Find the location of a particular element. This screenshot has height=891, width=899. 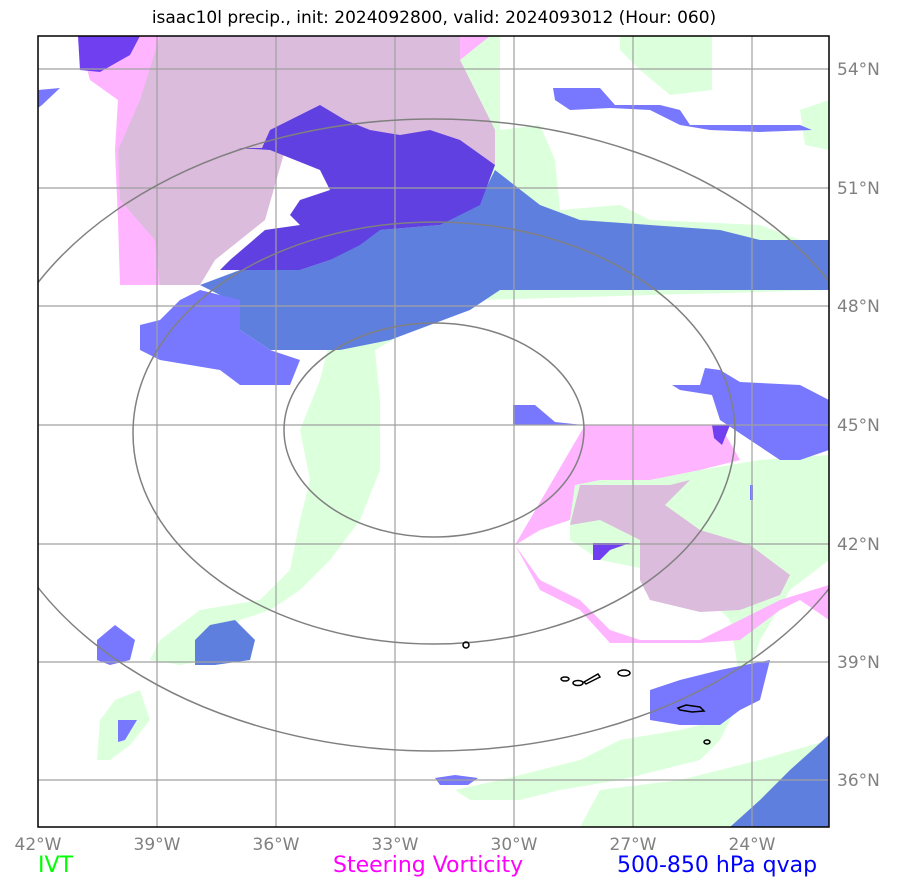

qvap-region-ne is located at coordinates (682, 110).